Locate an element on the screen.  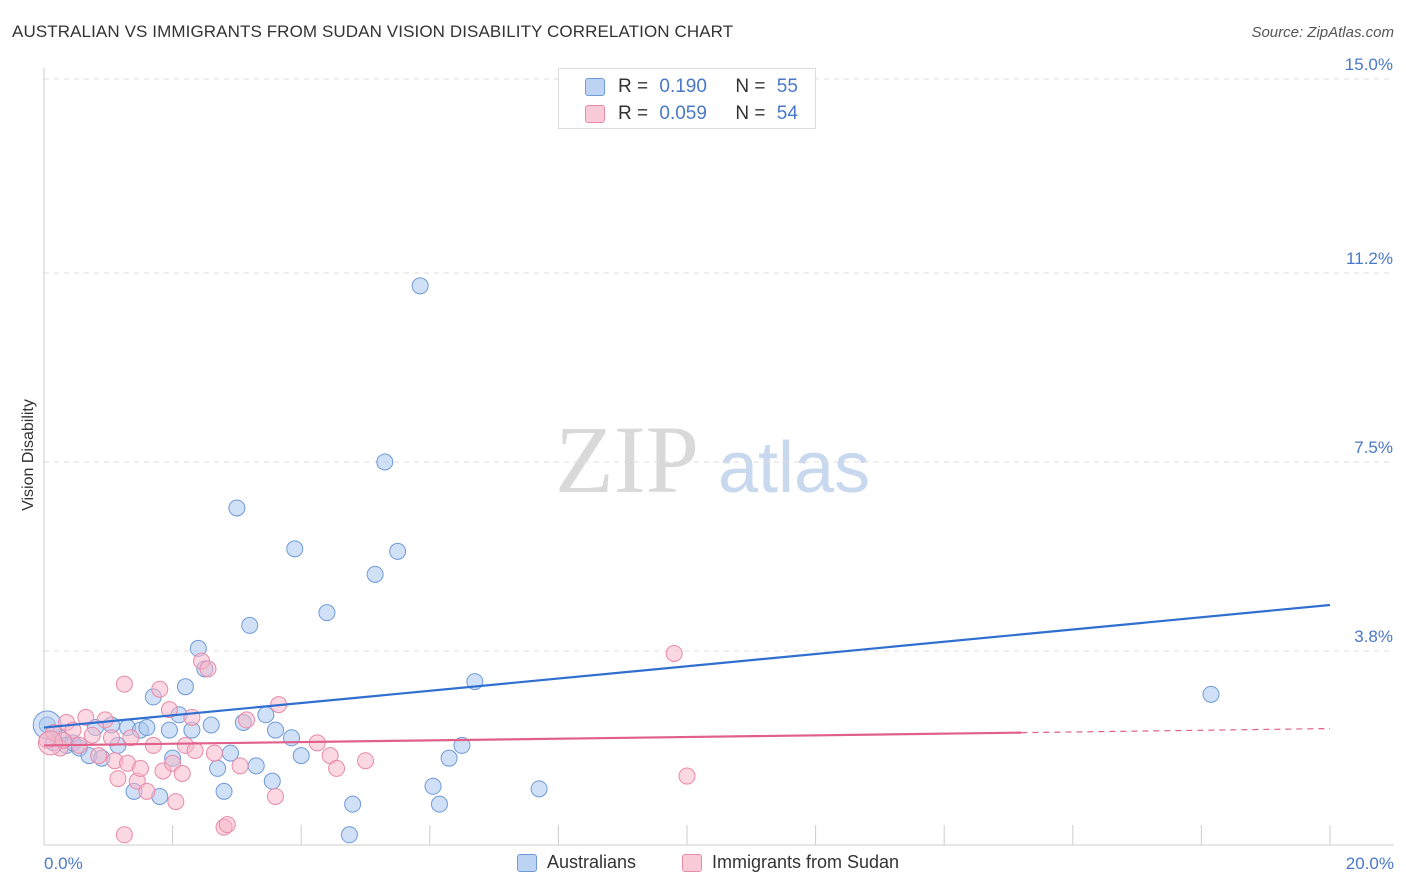
legend-row-sudan: R = 0.059 N = 54 is located at coordinates (691, 114).